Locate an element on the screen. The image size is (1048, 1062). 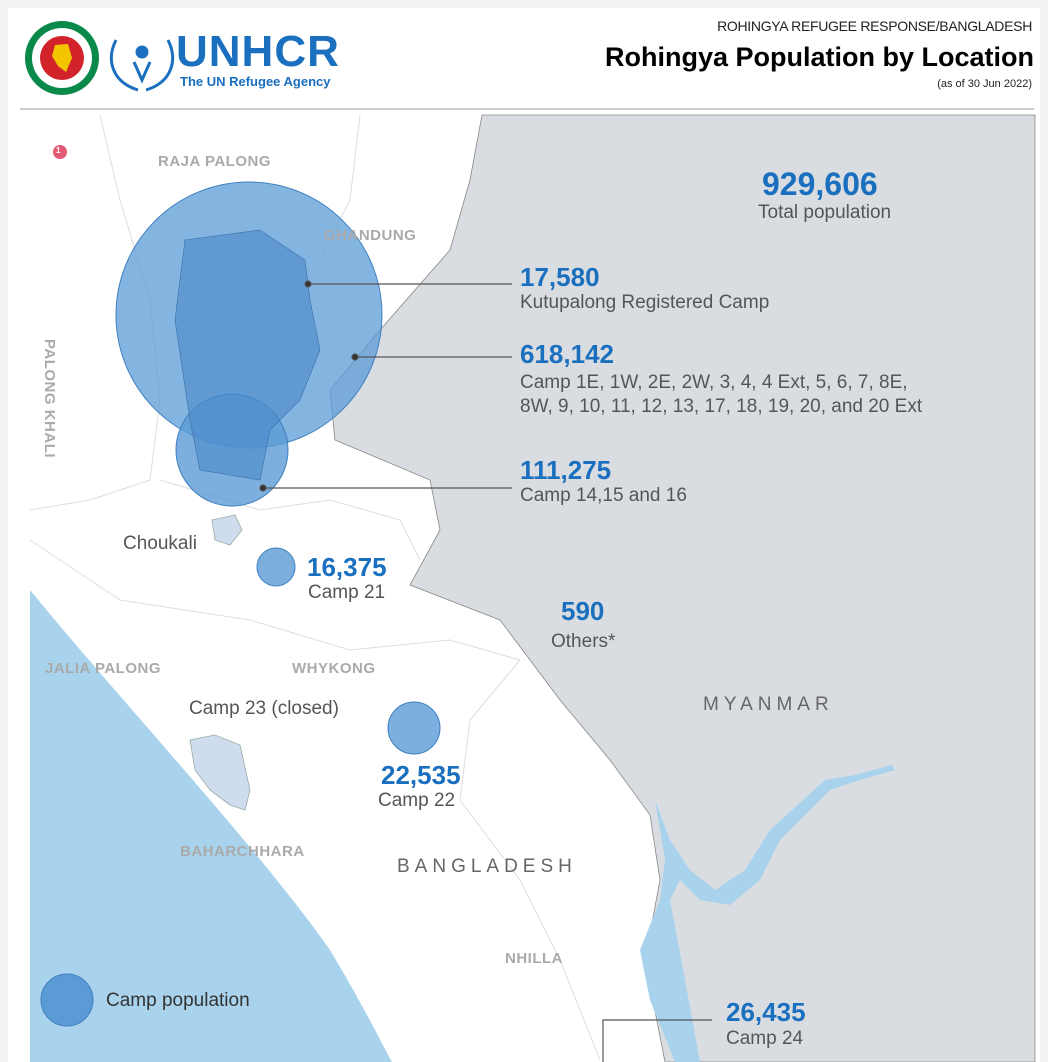
page-title: Rohingya Population by Location is located at coordinates (819, 57).